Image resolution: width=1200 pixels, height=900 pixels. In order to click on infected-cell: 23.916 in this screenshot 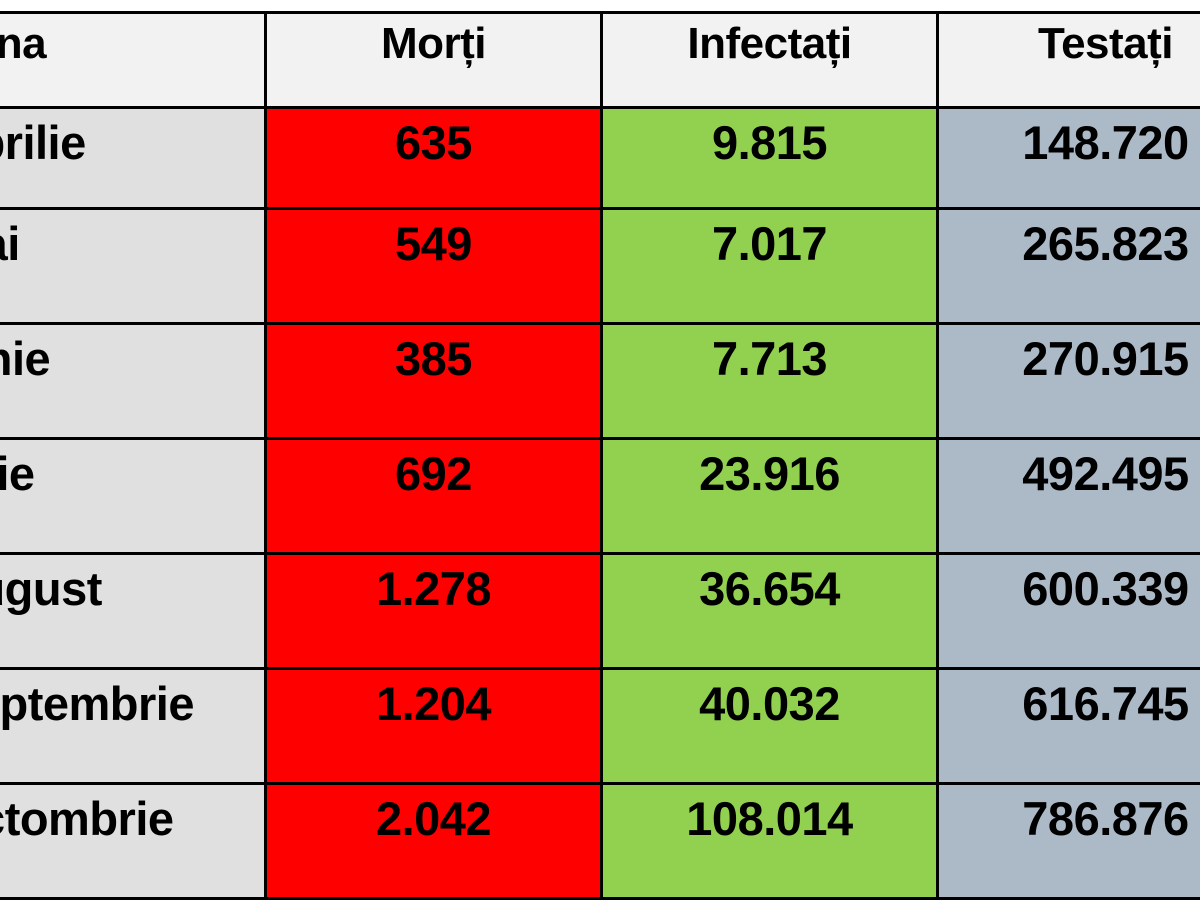, I will do `click(769, 496)`.